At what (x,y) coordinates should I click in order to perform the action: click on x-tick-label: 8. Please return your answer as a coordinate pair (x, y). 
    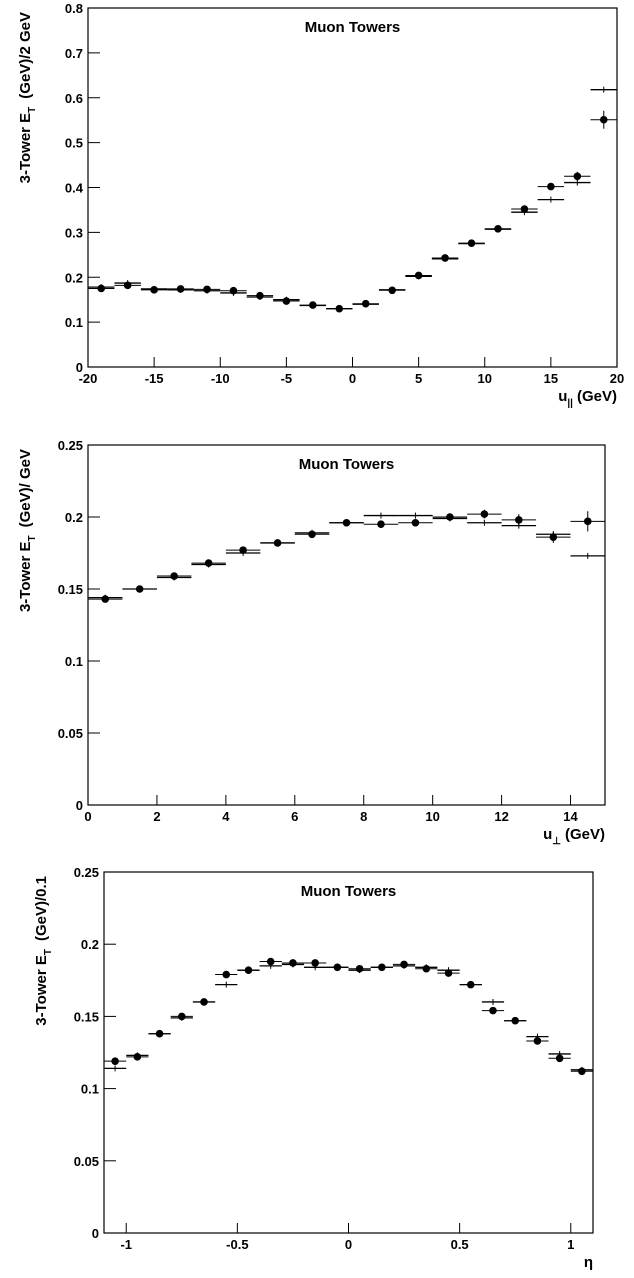
    Looking at the image, I should click on (363, 816).